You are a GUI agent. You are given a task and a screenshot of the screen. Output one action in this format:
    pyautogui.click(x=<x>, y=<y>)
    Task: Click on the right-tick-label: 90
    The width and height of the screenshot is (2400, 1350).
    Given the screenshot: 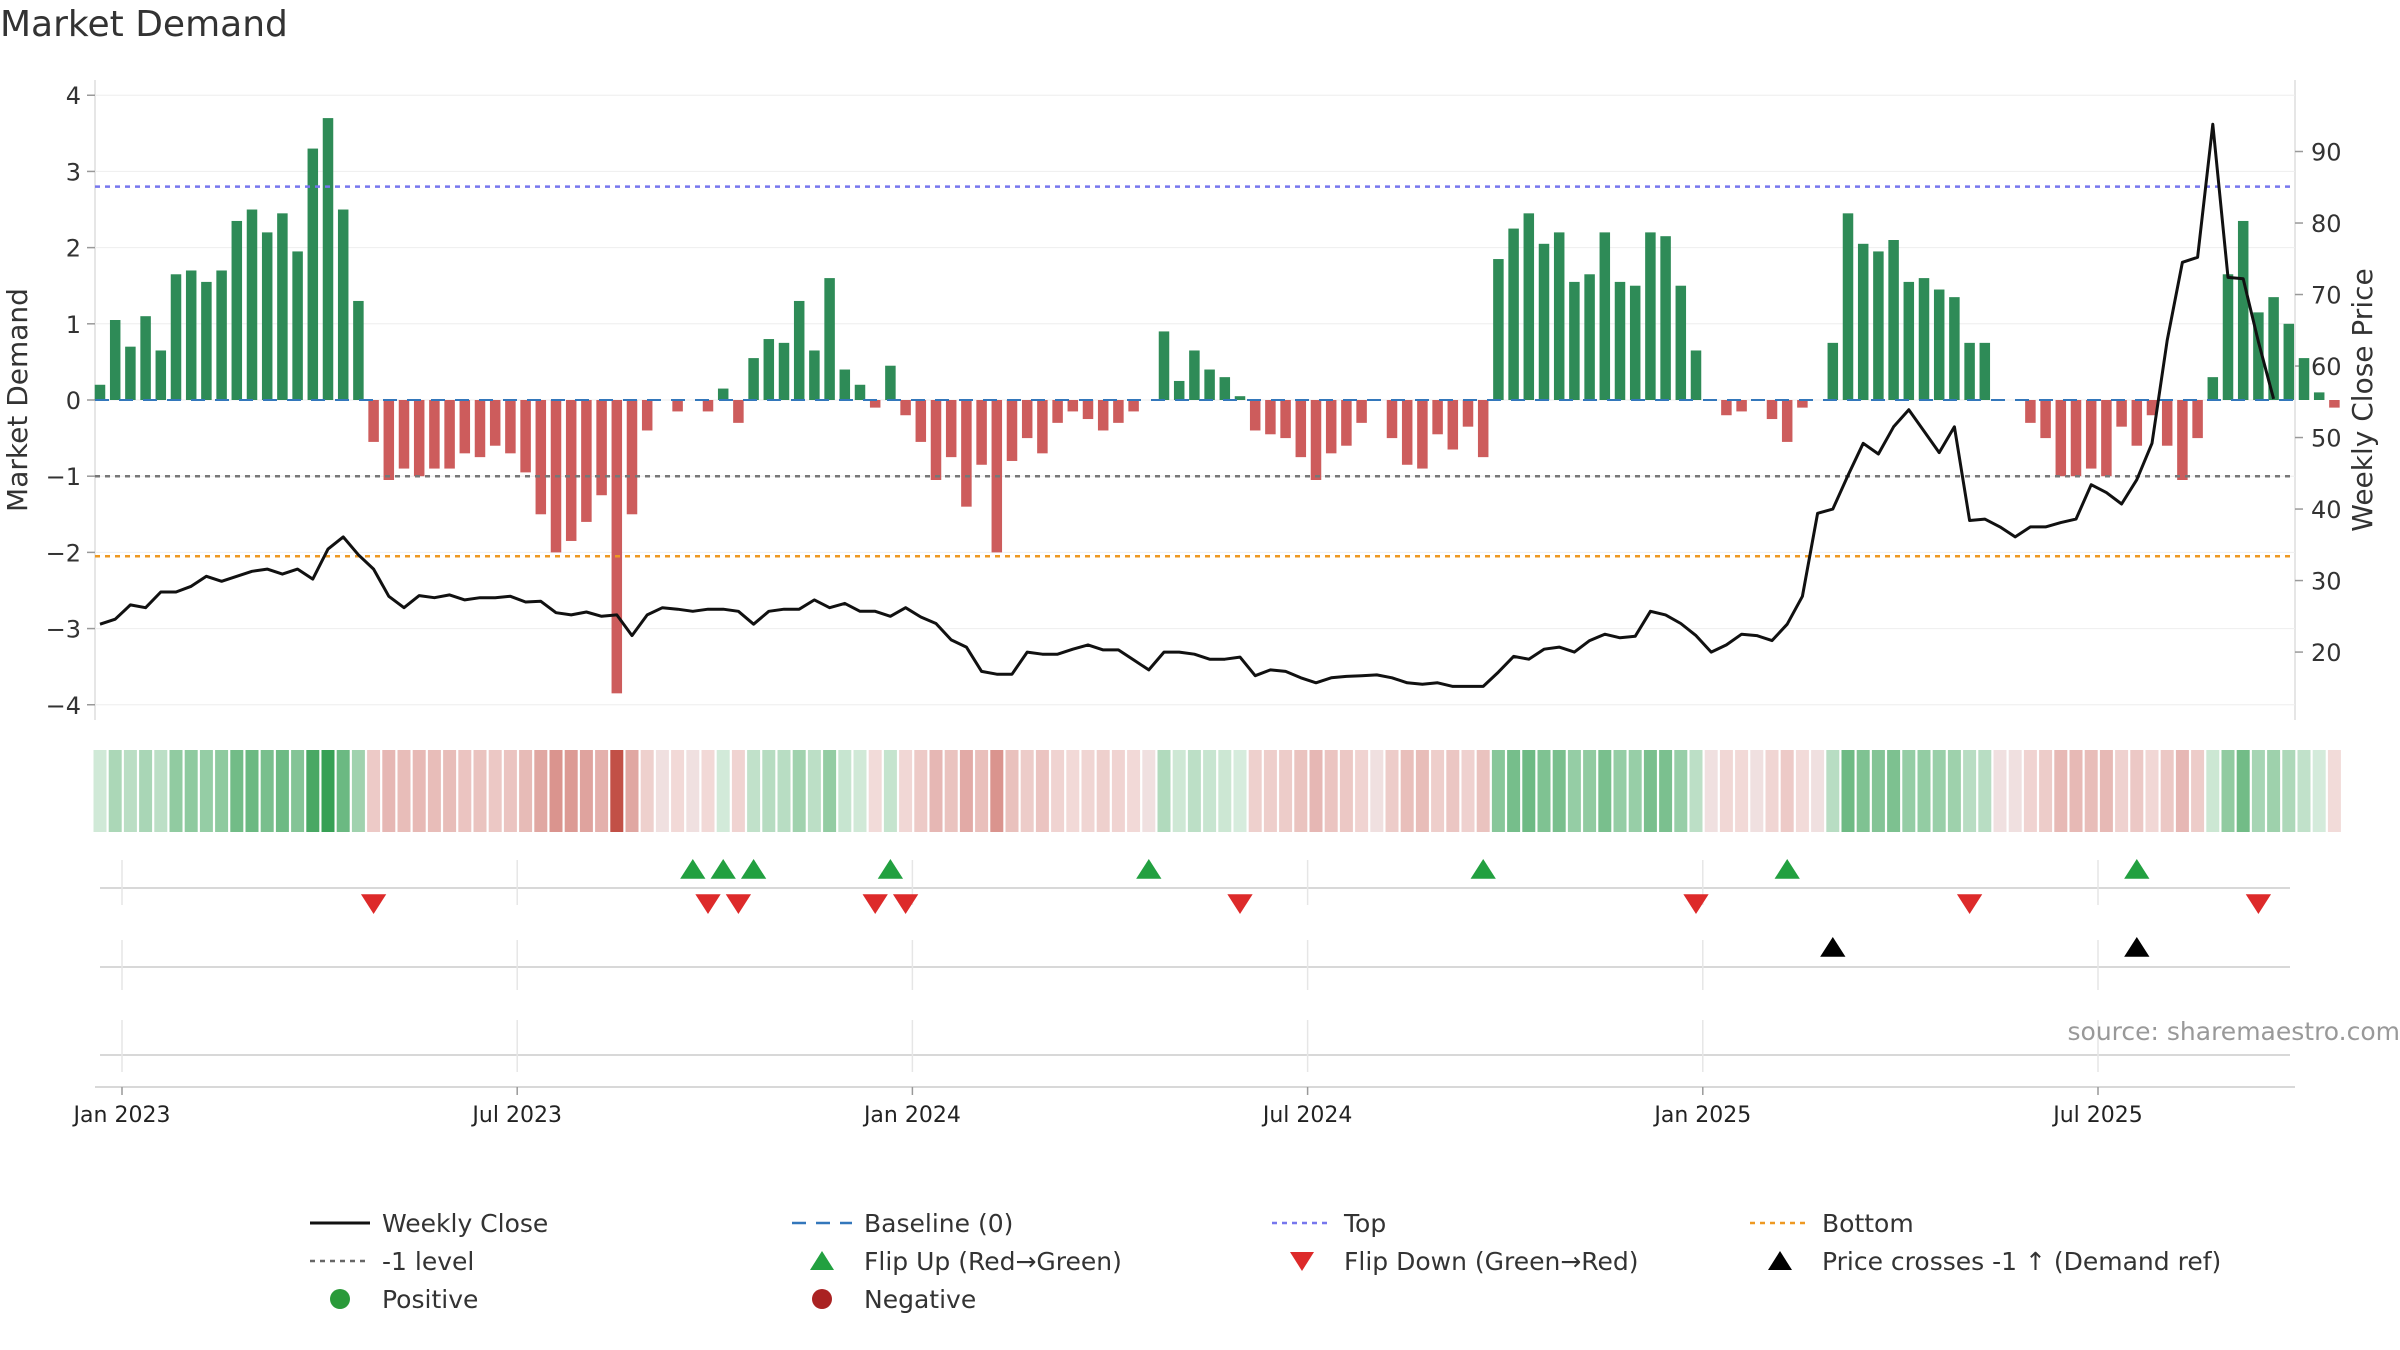 What is the action you would take?
    pyautogui.click(x=2326, y=153)
    